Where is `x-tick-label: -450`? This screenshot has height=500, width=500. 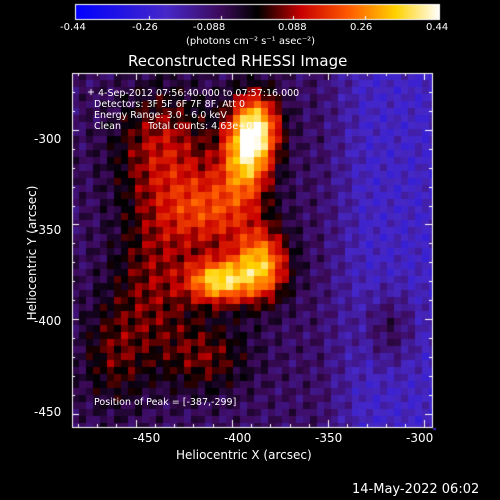 x-tick-label: -450 is located at coordinates (147, 438).